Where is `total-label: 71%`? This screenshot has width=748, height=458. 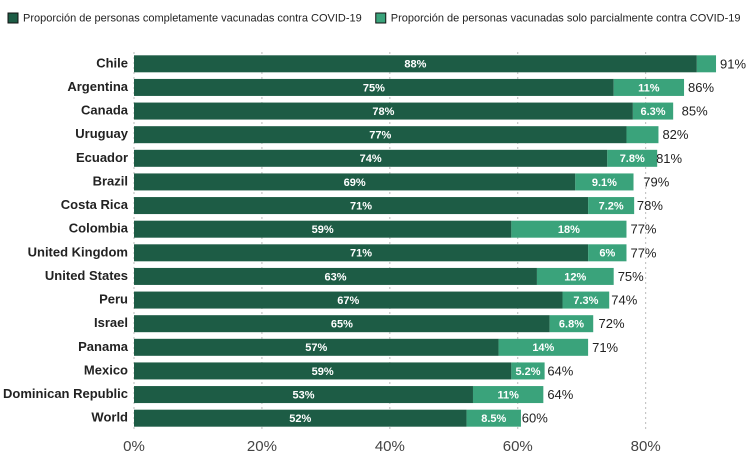 total-label: 71% is located at coordinates (605, 347).